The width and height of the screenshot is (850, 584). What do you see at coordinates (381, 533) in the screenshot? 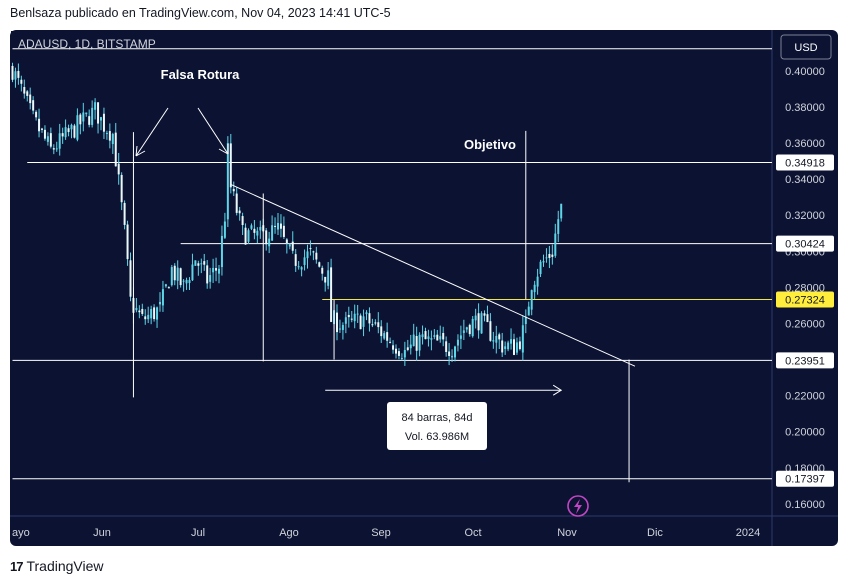
I see `x-tick-label: Sep` at bounding box center [381, 533].